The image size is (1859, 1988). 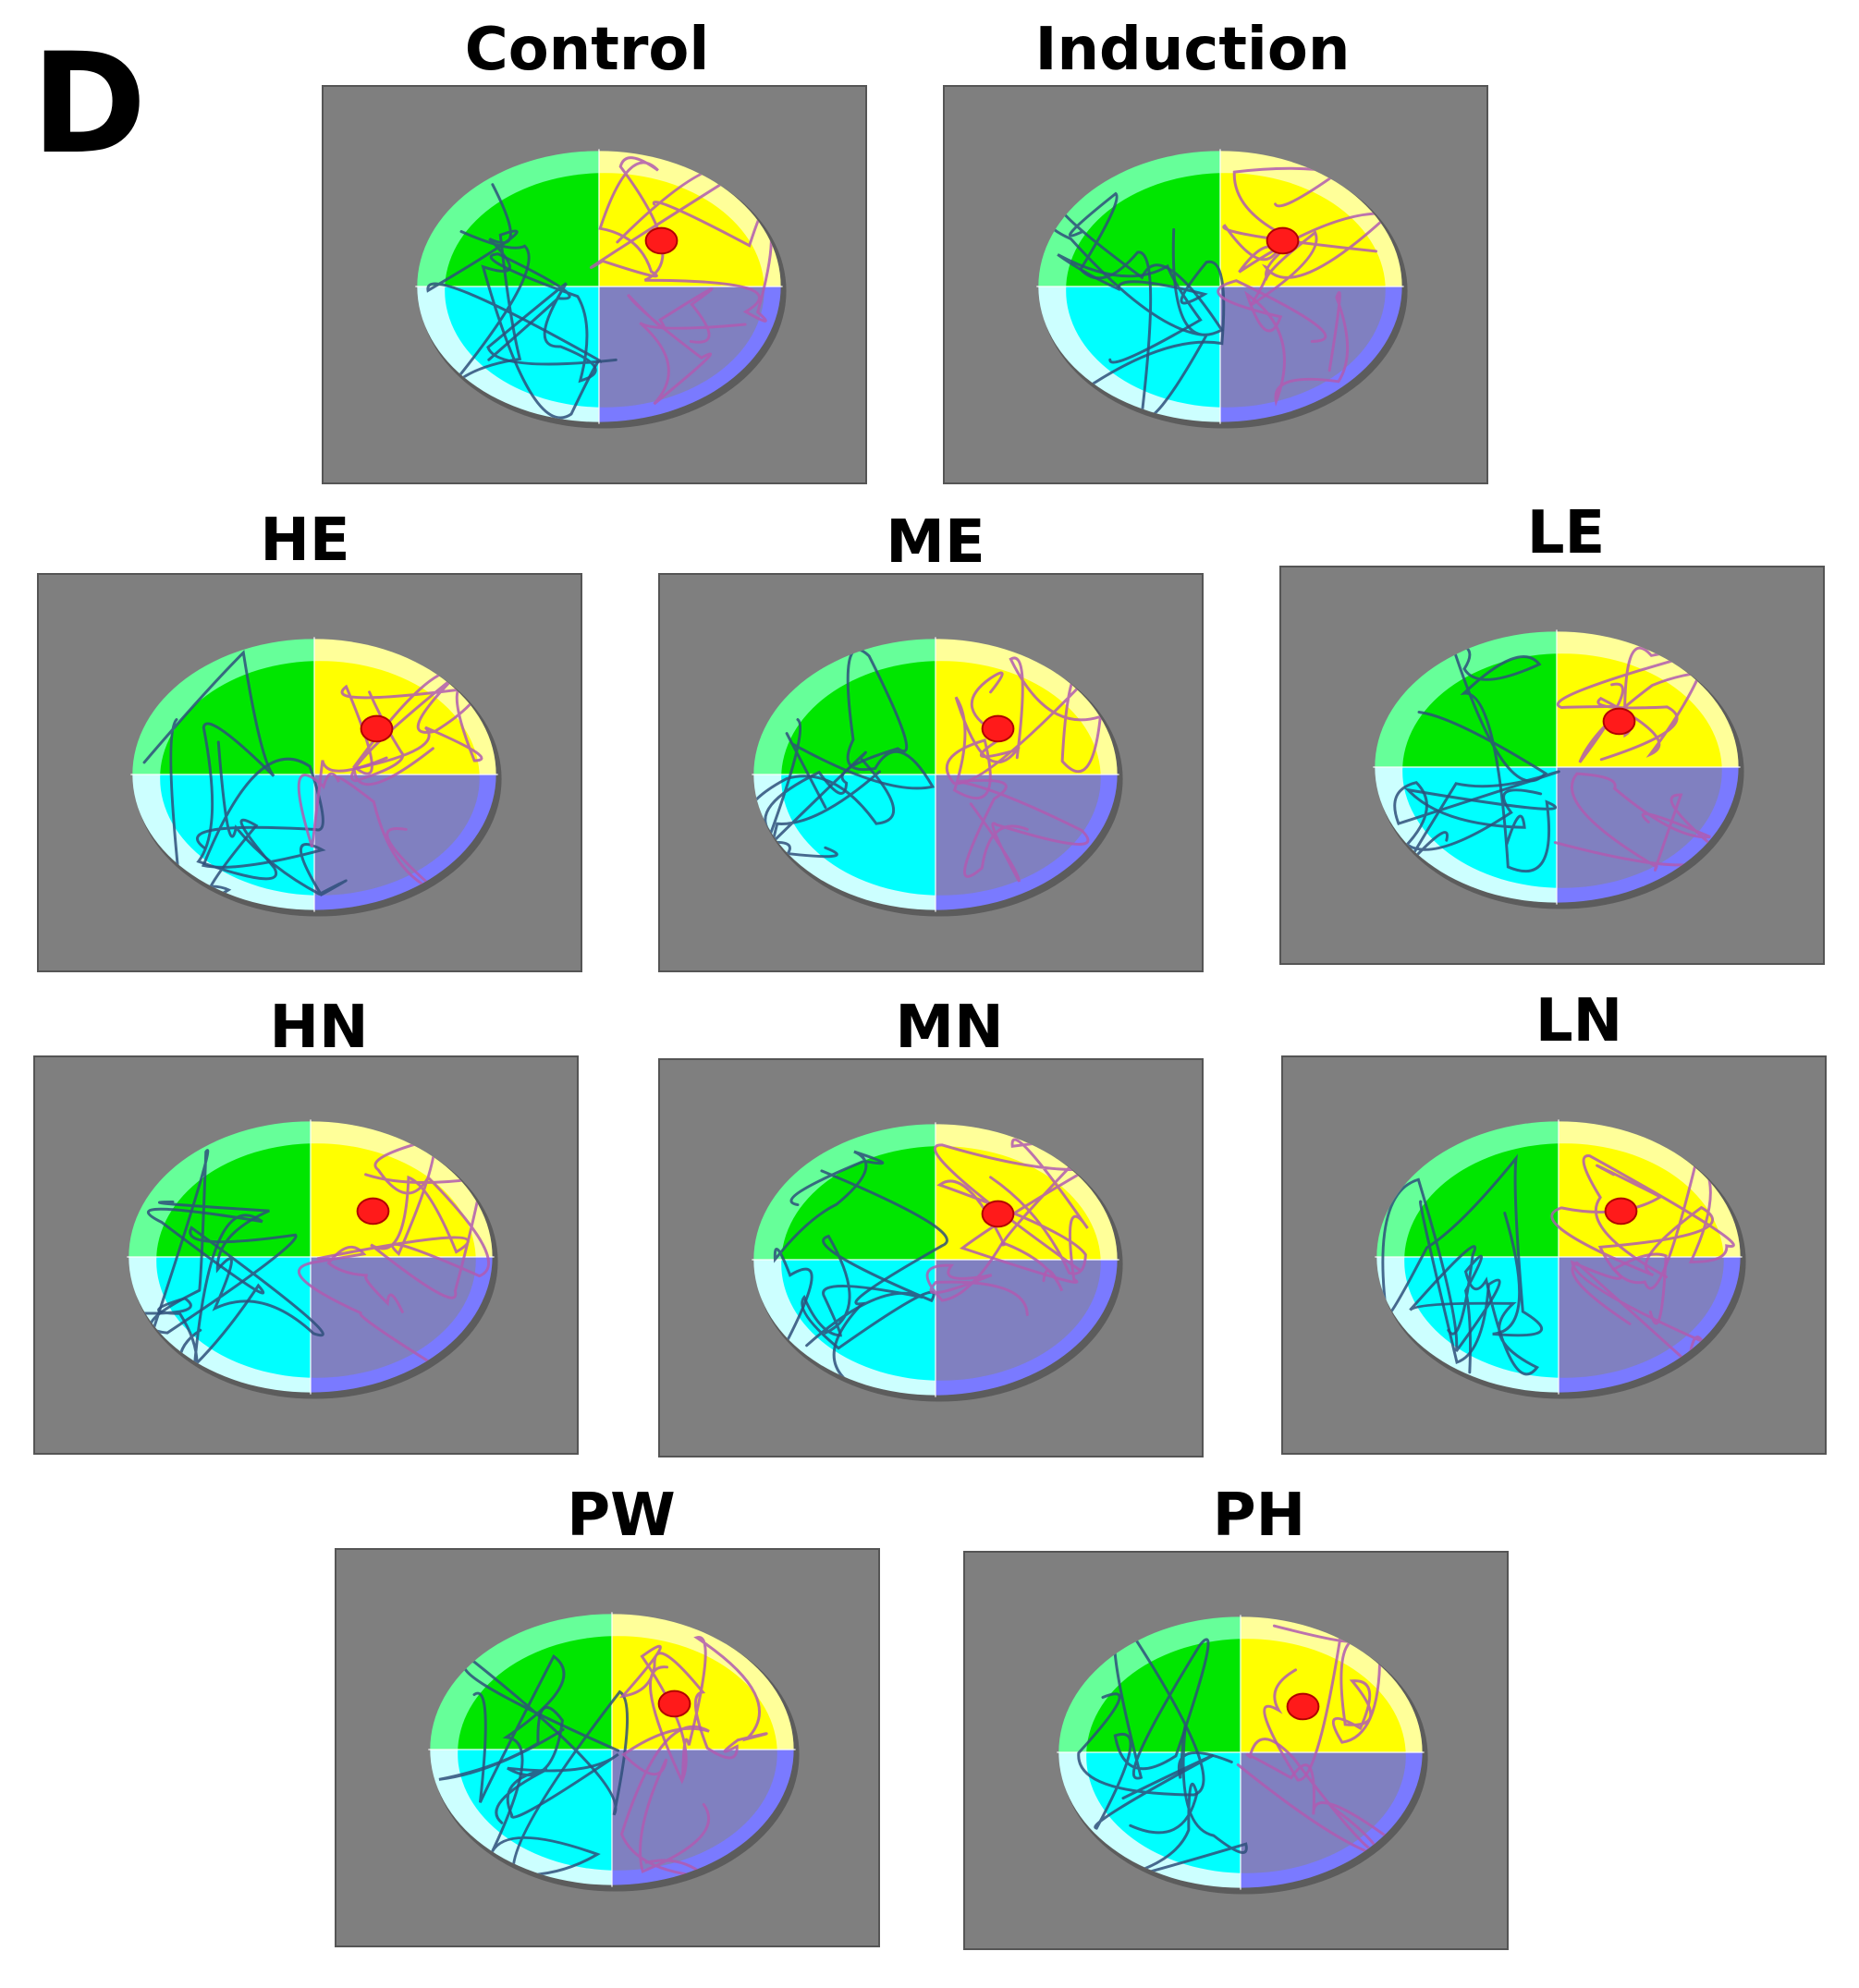 I want to click on panel-label-he: HE, so click(x=305, y=541).